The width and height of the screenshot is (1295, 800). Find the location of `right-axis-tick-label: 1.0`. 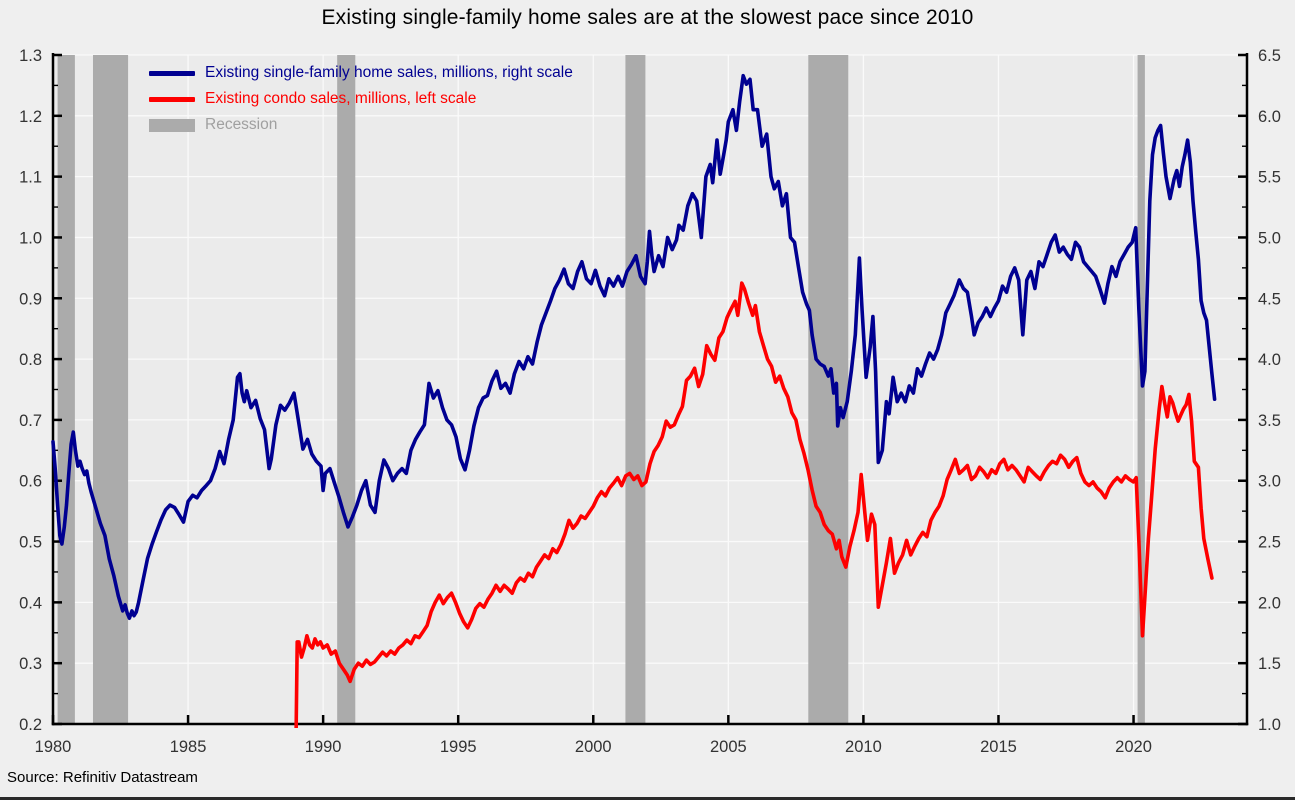

right-axis-tick-label: 1.0 is located at coordinates (1269, 725).